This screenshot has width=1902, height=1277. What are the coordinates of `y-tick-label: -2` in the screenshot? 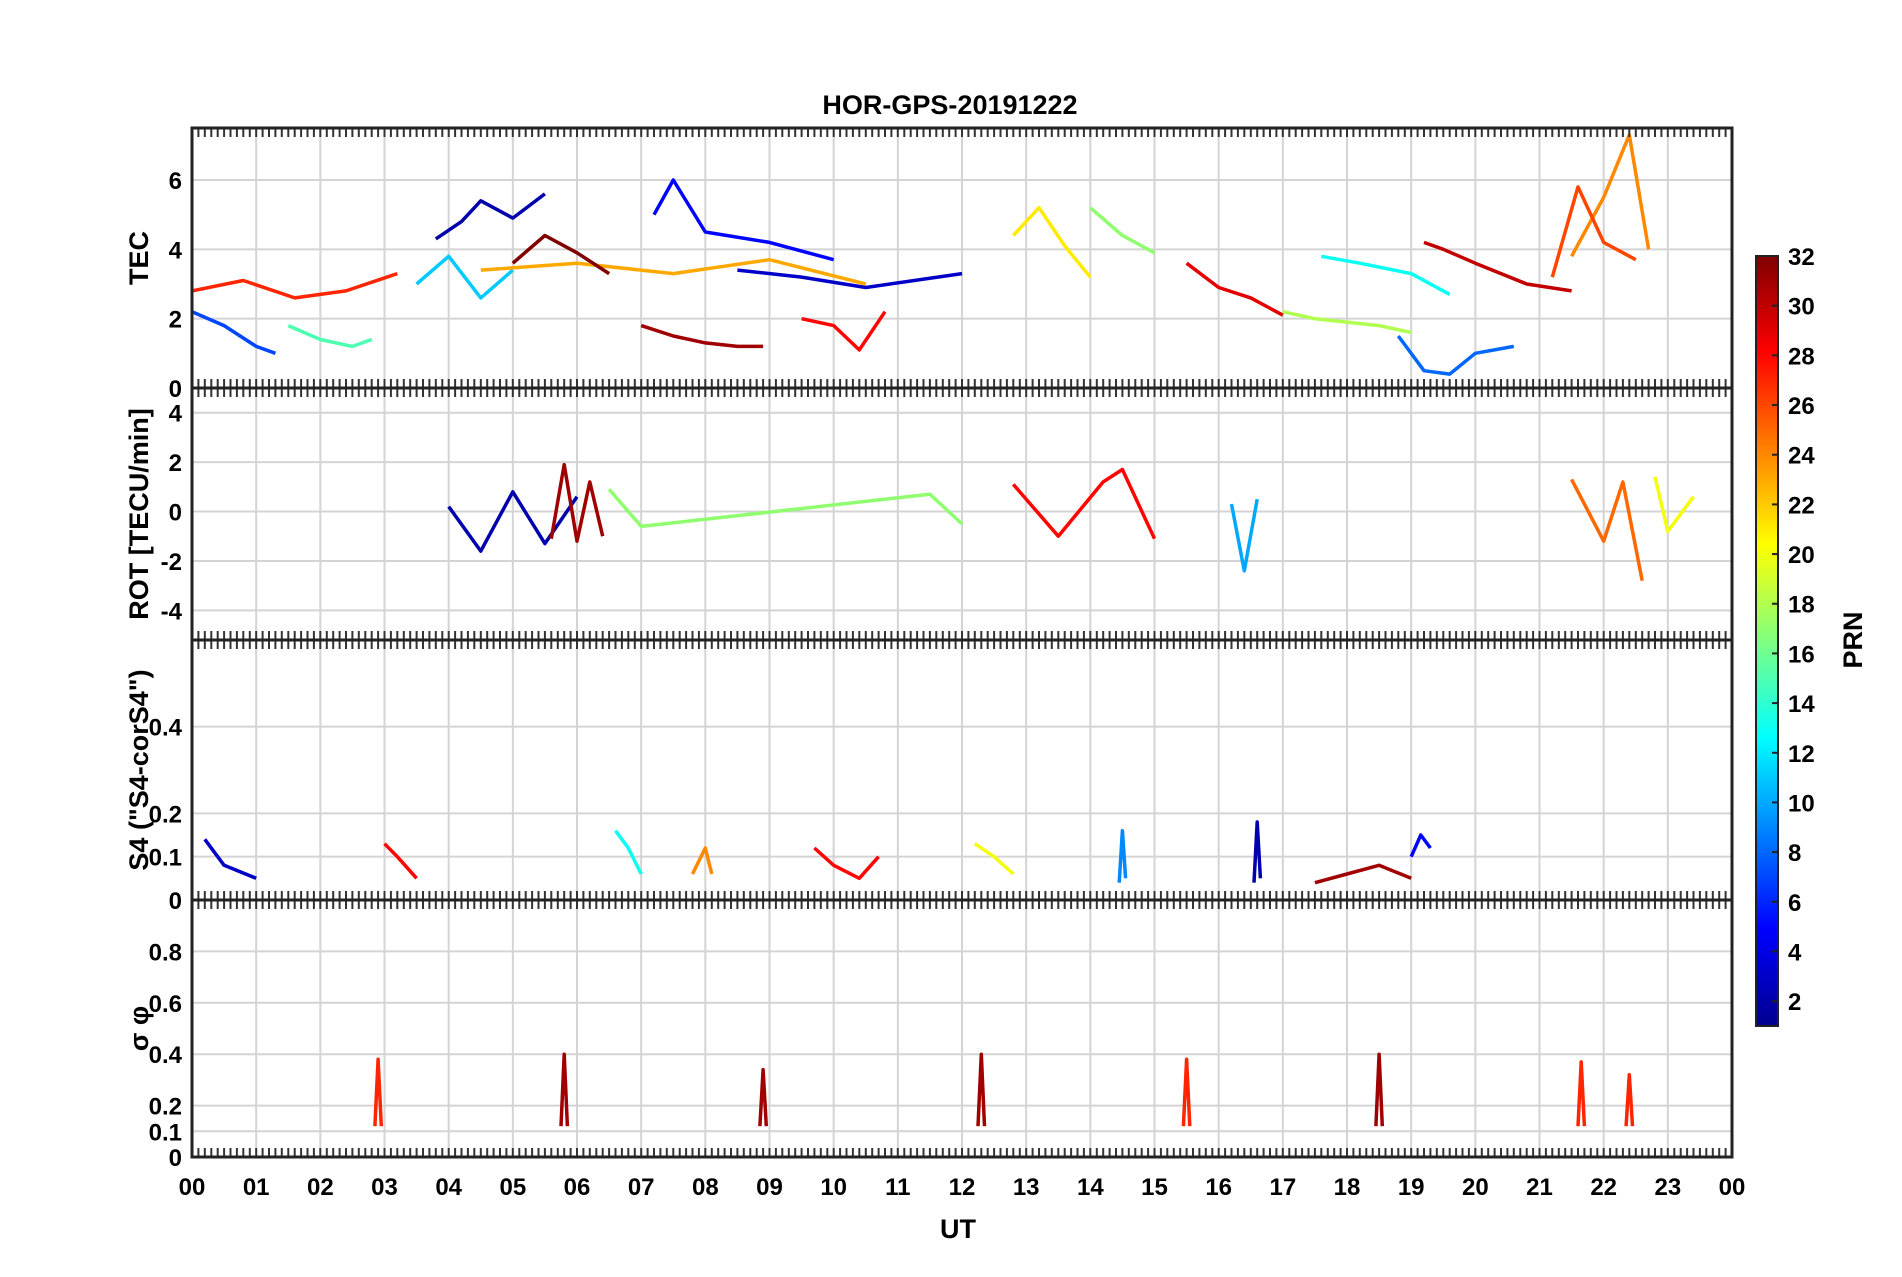 It's located at (171, 562).